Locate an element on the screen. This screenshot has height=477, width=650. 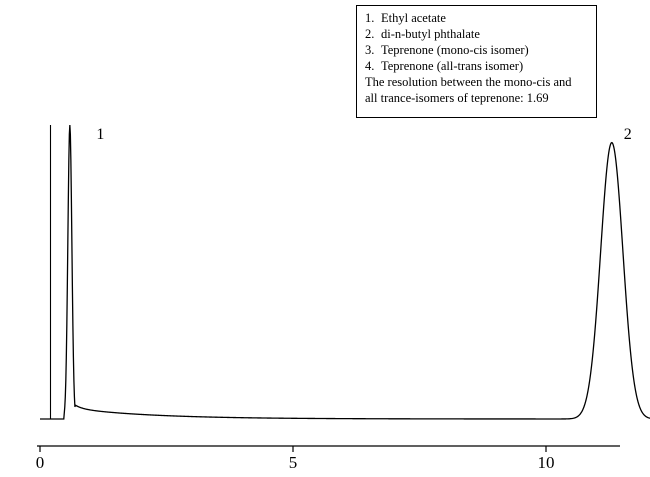
peak-label-2: 2 is located at coordinates (628, 134).